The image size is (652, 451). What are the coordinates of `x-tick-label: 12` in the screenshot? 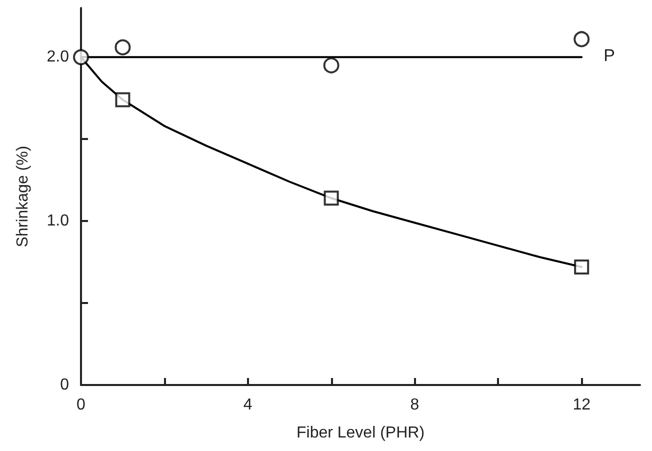 It's located at (581, 405).